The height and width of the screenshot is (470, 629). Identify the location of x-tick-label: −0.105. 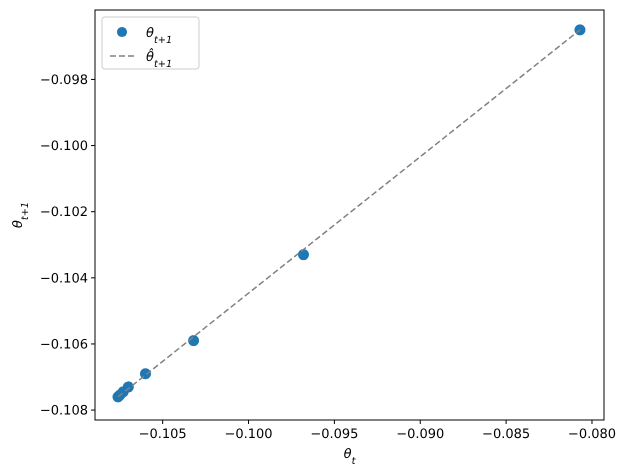
(162, 434).